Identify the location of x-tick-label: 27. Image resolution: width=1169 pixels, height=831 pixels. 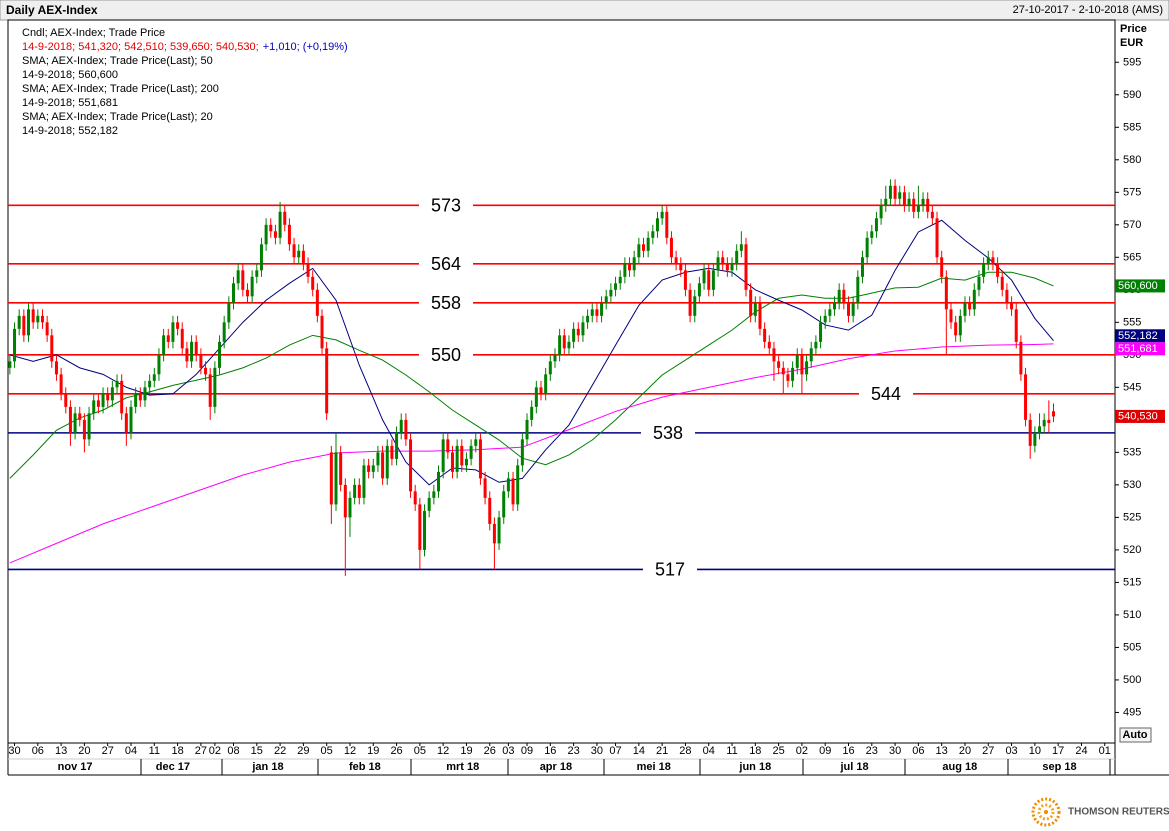
(988, 751).